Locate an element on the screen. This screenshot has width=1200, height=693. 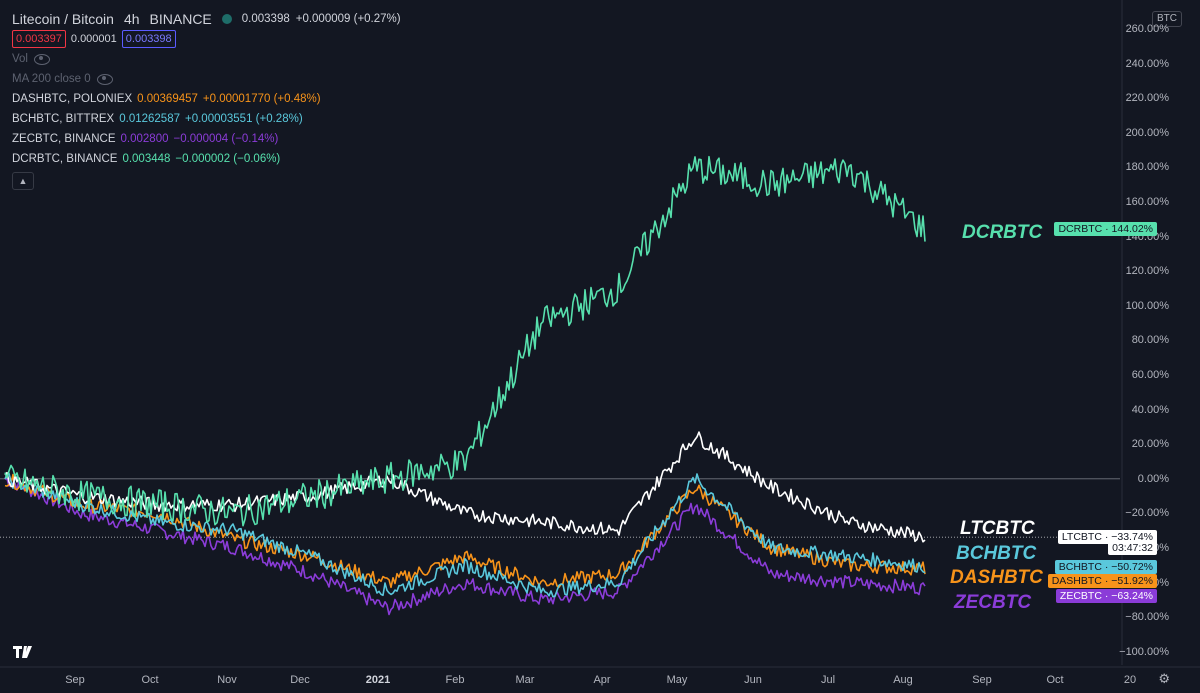
bch-tag-value: −50.72% is located at coordinates (1132, 567).